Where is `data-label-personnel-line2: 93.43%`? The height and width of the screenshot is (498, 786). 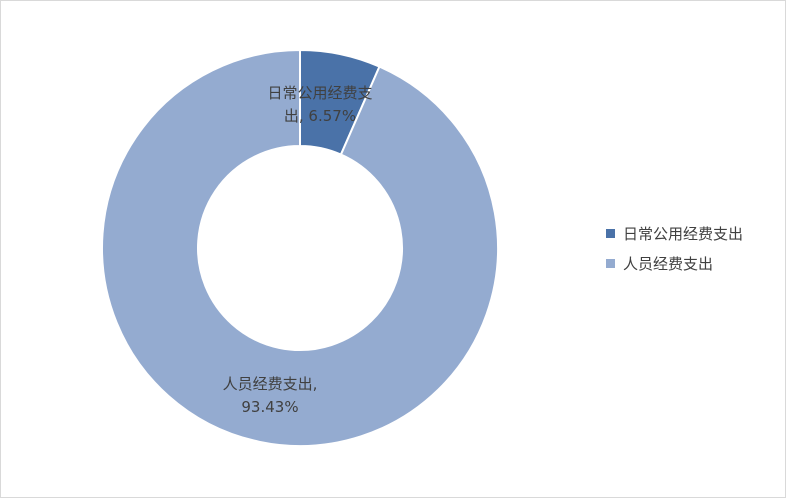
data-label-personnel-line2: 93.43% is located at coordinates (269, 407).